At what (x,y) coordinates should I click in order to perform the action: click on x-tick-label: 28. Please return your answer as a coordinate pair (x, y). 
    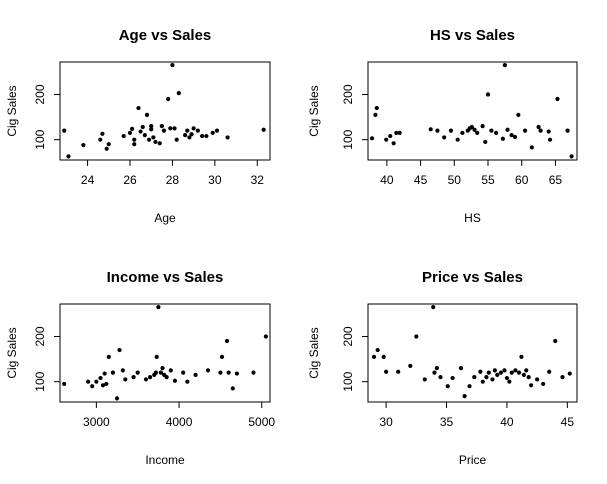
    Looking at the image, I should click on (173, 180).